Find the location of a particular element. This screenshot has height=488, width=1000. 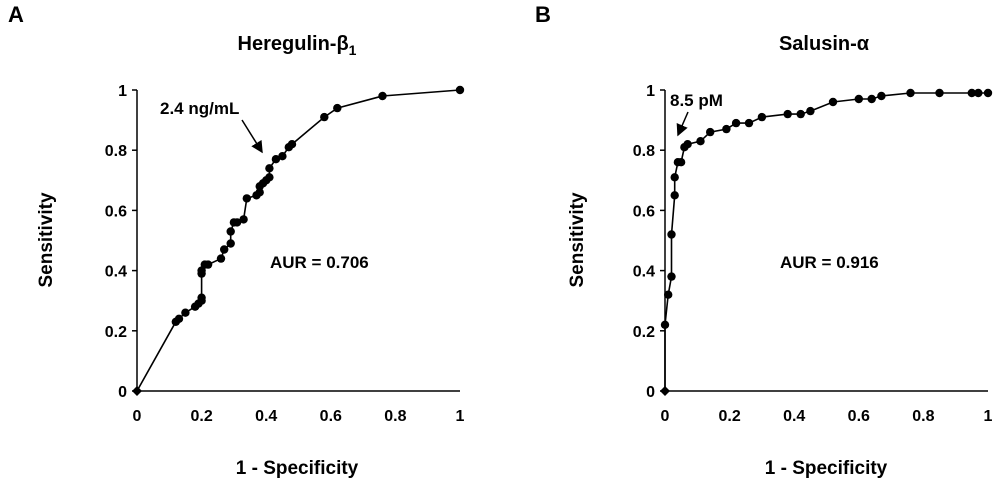

panel-a-auc: AUR = 0.706 is located at coordinates (319, 262).